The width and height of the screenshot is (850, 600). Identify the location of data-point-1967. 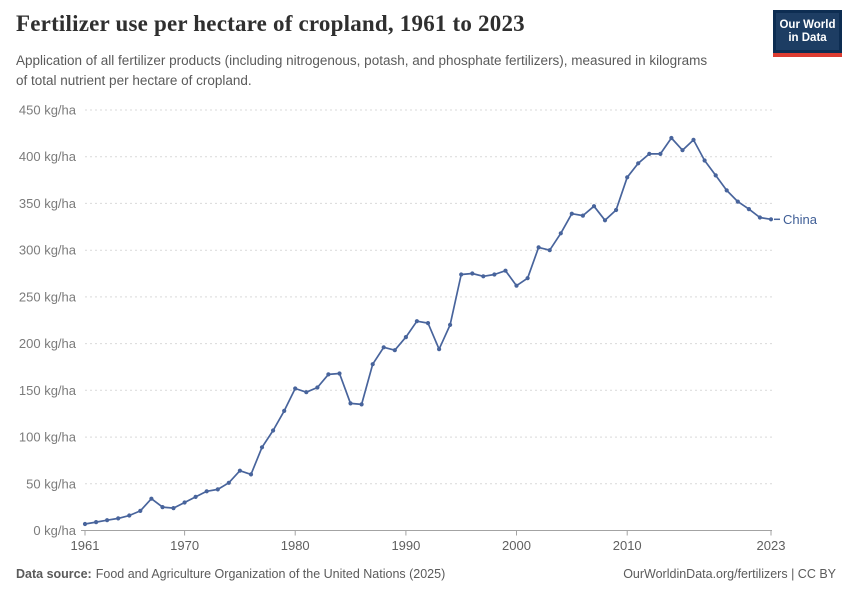
(151, 498).